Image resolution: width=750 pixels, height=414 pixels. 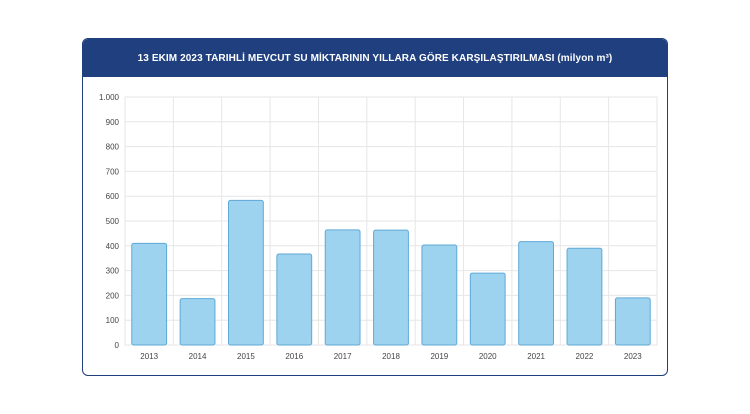 What do you see at coordinates (149, 294) in the screenshot?
I see `bar-2013` at bounding box center [149, 294].